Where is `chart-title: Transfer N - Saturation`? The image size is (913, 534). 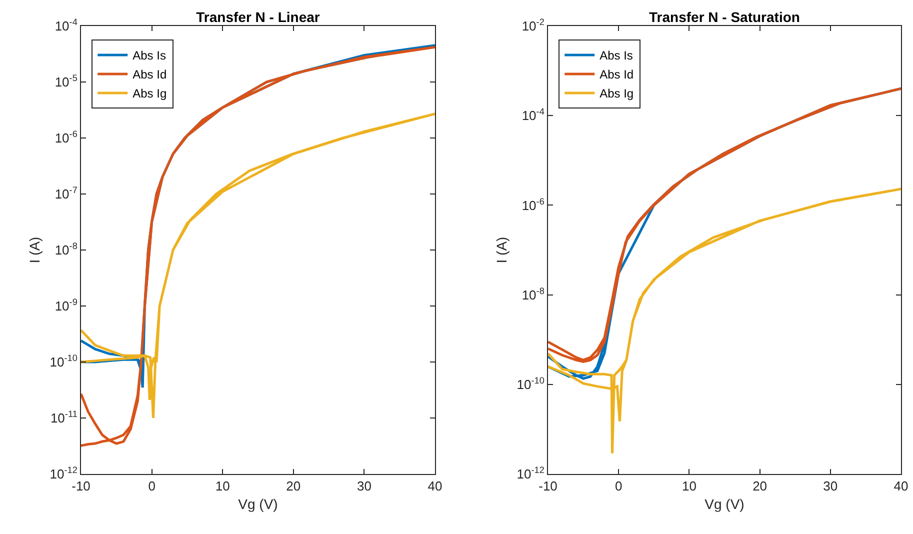 chart-title: Transfer N - Saturation is located at coordinates (724, 17).